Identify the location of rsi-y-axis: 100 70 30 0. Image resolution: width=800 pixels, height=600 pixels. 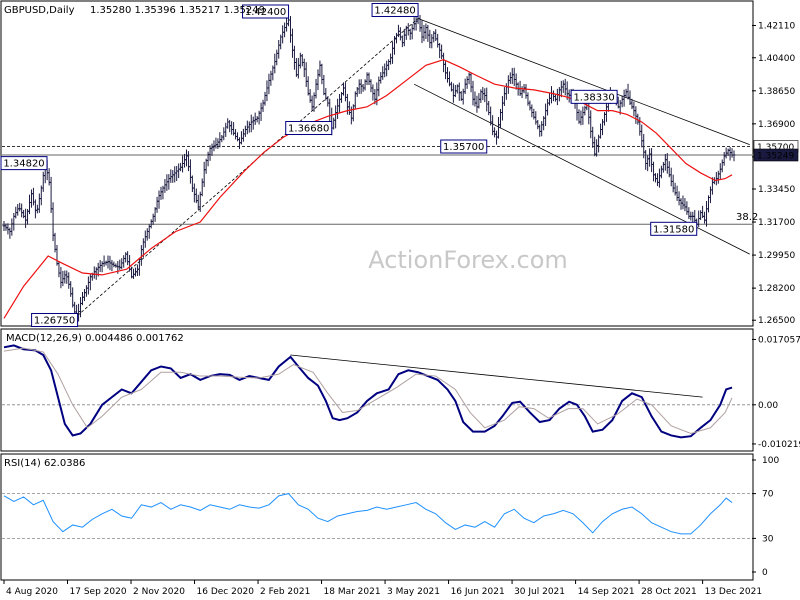
(765, 517).